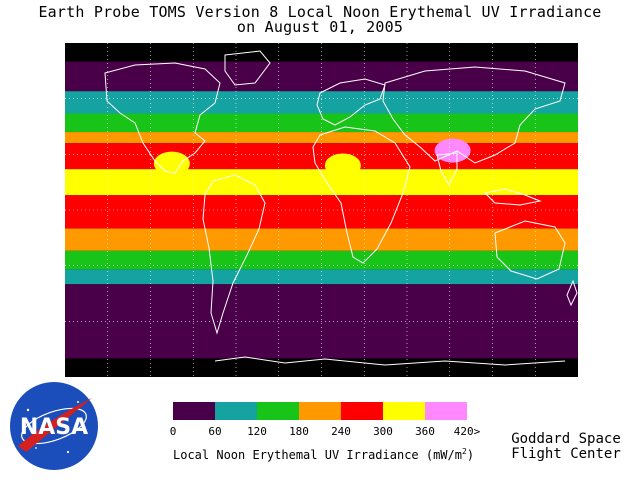  I want to click on europe-coastline, so click(351, 102).